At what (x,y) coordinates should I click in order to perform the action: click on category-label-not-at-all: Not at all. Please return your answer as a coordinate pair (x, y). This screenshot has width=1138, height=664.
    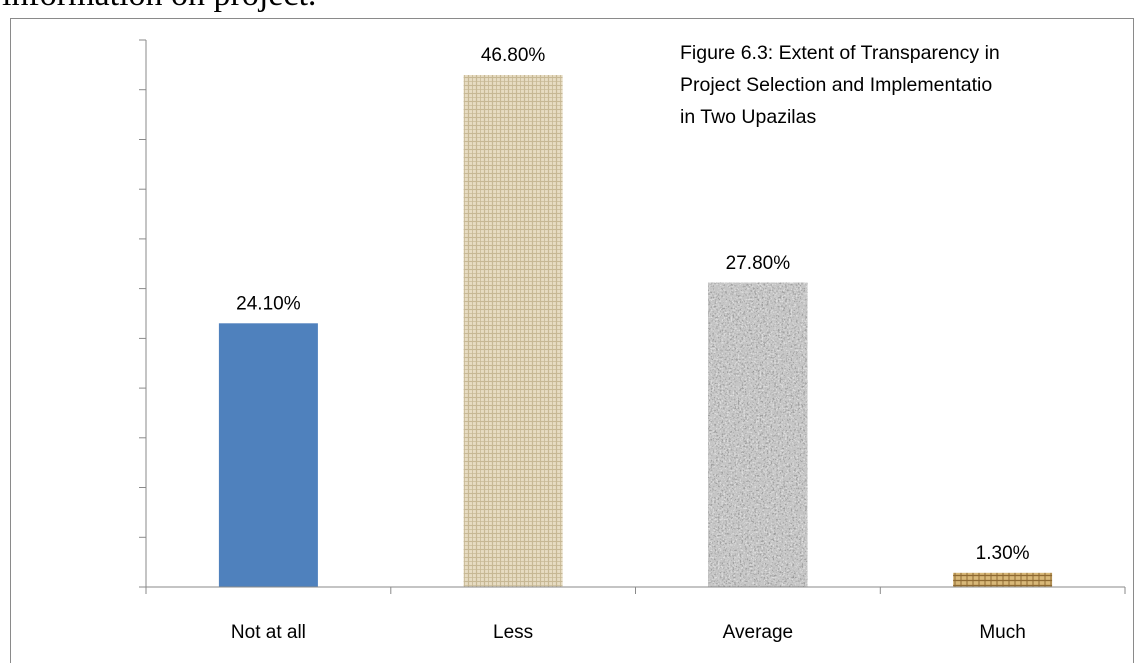
    Looking at the image, I should click on (268, 632).